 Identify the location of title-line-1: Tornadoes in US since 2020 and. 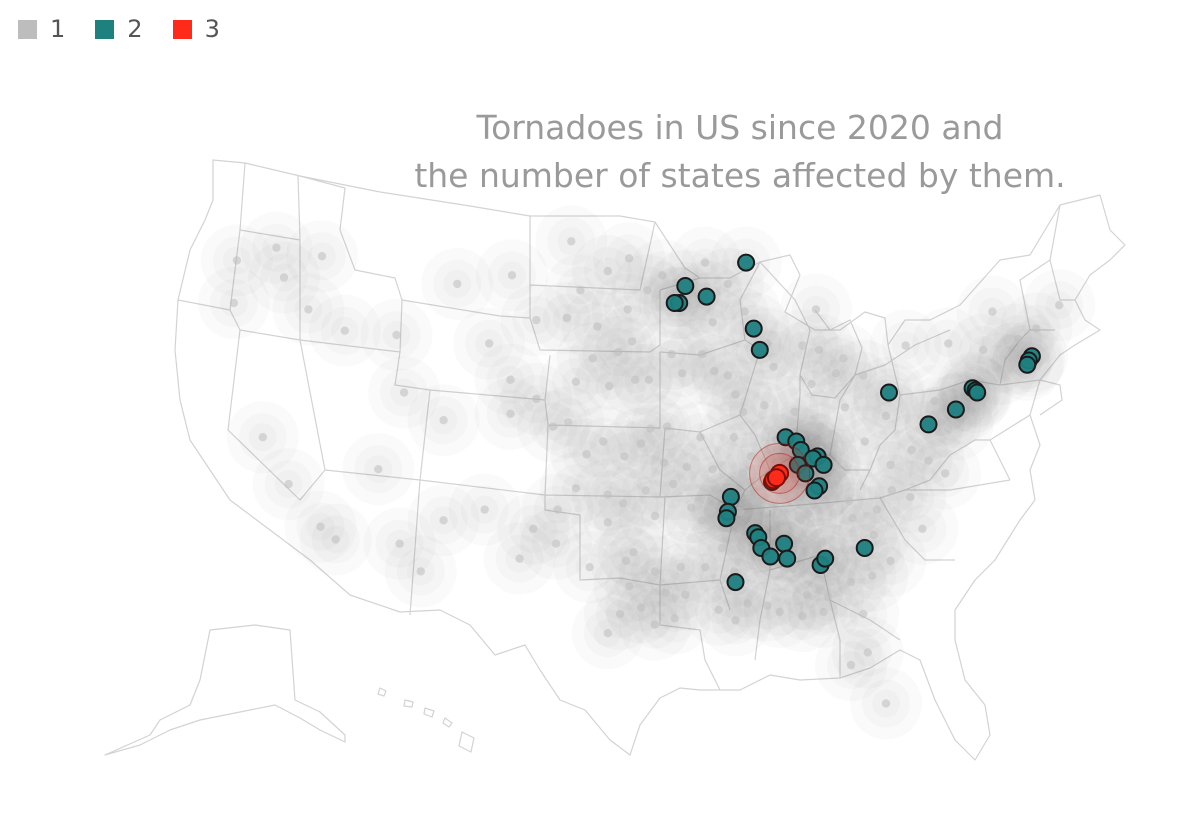
(740, 127).